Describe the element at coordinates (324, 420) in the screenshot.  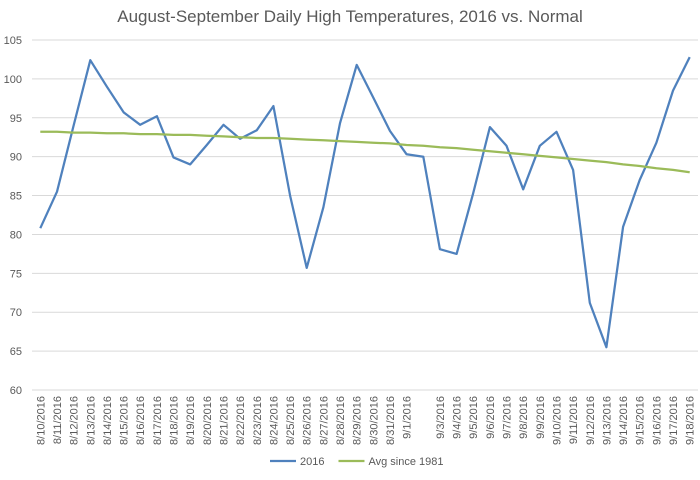
I see `x-tick-label: 8/27/2016` at that location.